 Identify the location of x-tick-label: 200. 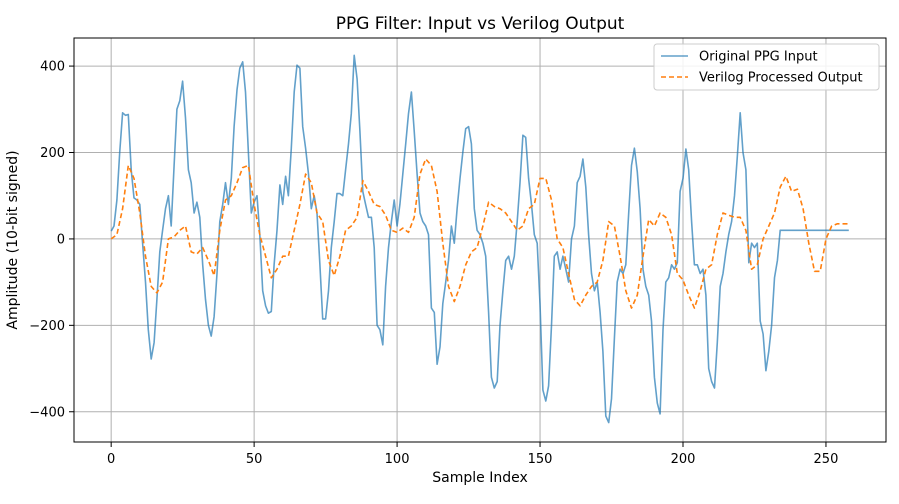
(683, 459).